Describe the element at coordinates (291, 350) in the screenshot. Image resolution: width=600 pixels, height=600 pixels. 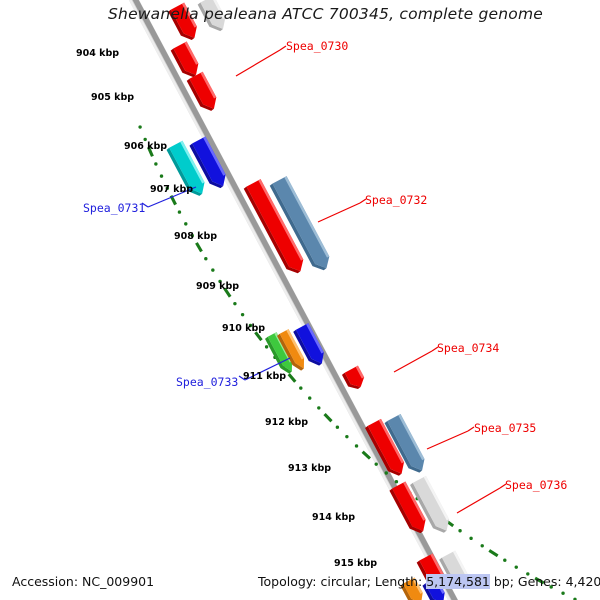
I see `gene-0733-orange` at that location.